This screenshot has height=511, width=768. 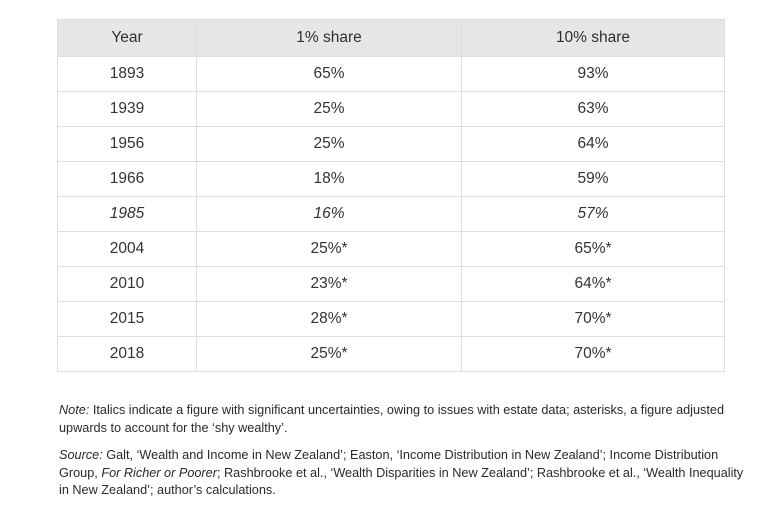 I want to click on cell-year: 1893, so click(x=127, y=74).